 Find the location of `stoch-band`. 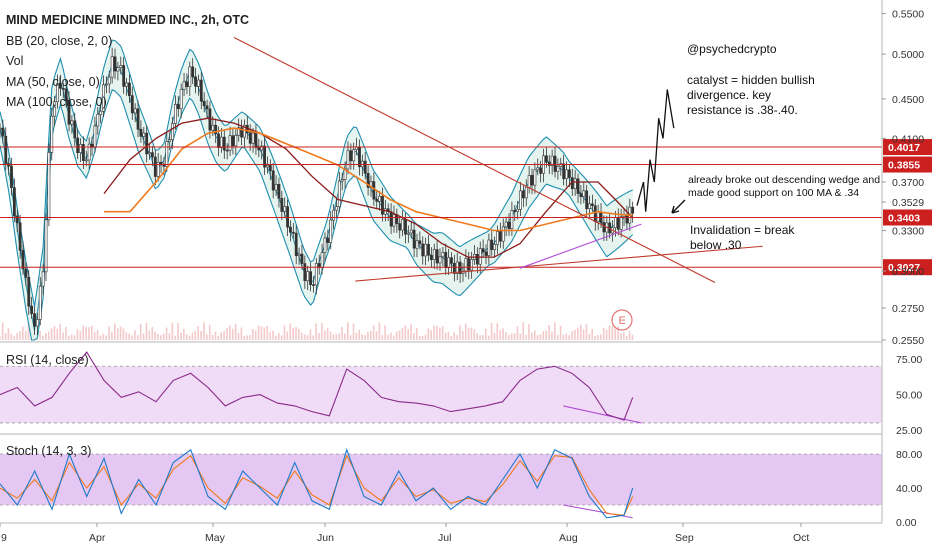

stoch-band is located at coordinates (441, 479).